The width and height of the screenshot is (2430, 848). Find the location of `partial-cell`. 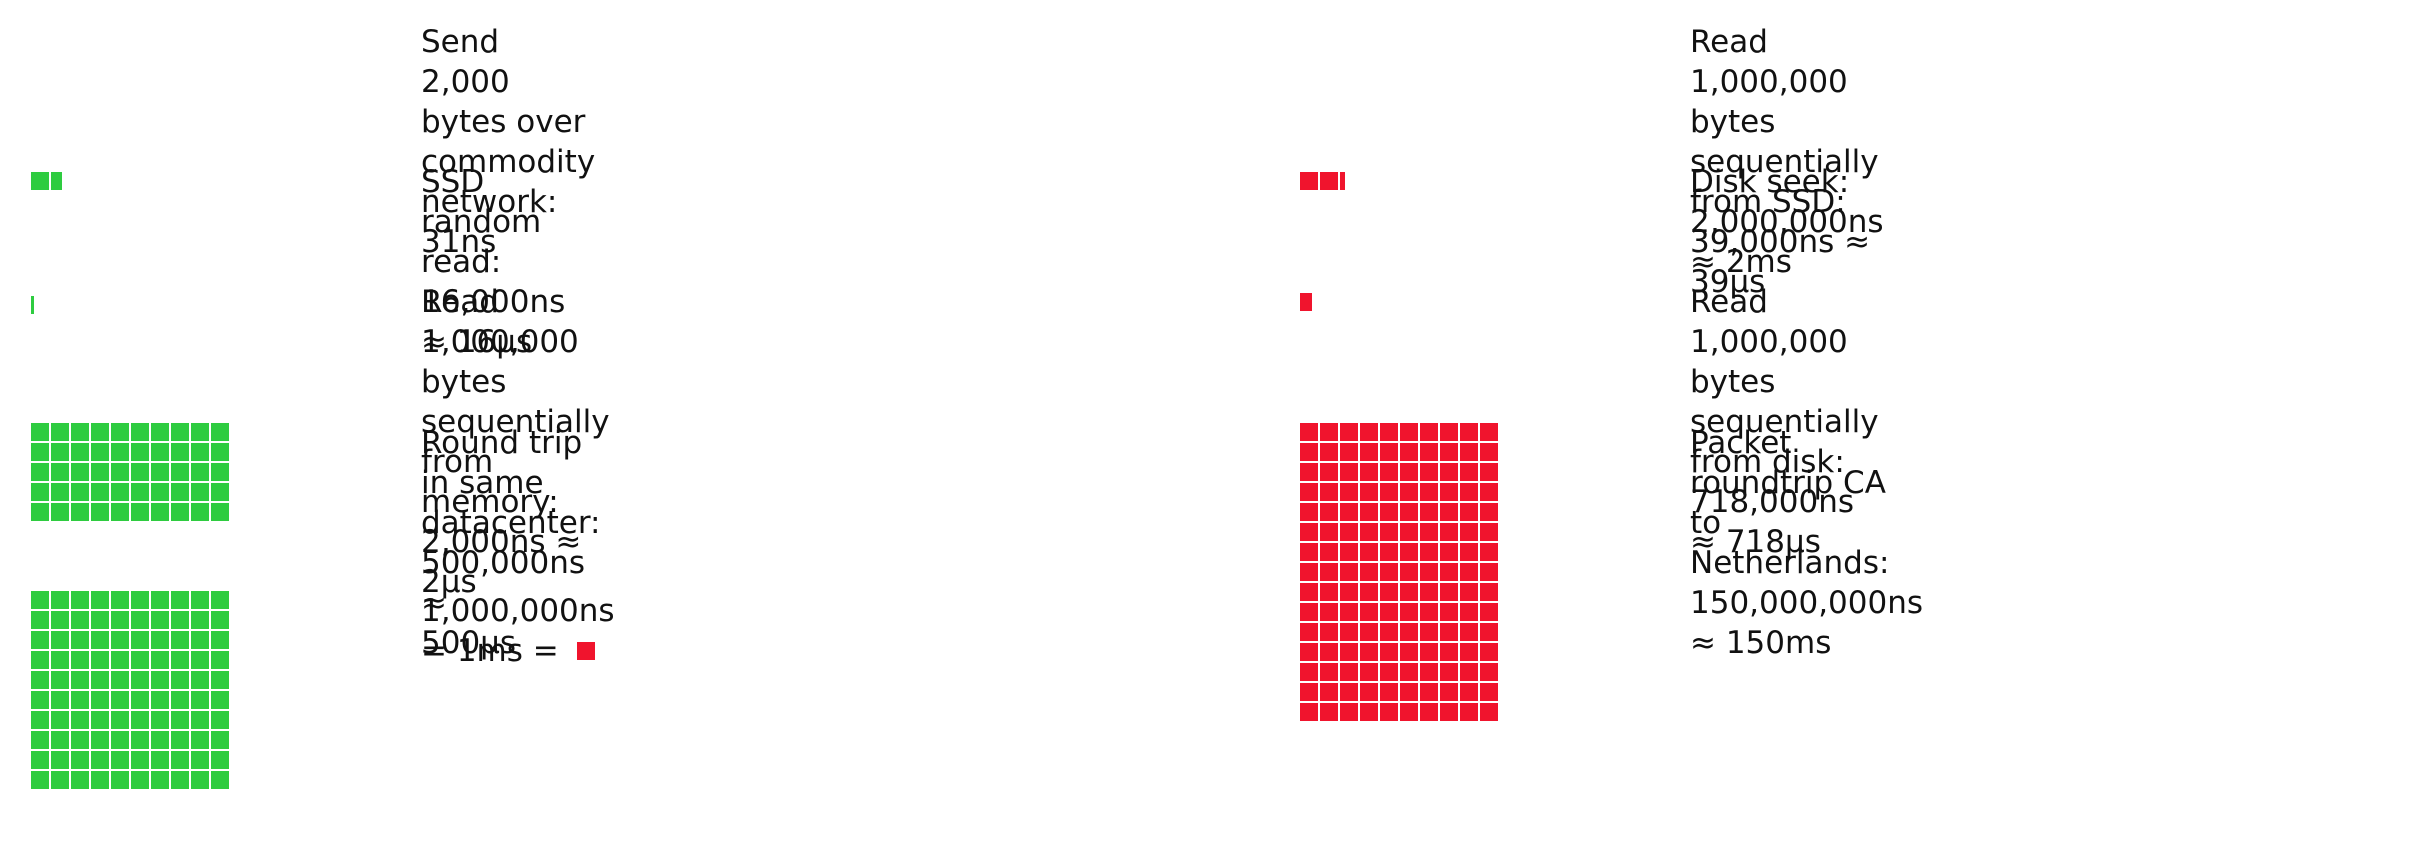

partial-cell is located at coordinates (1342, 181).